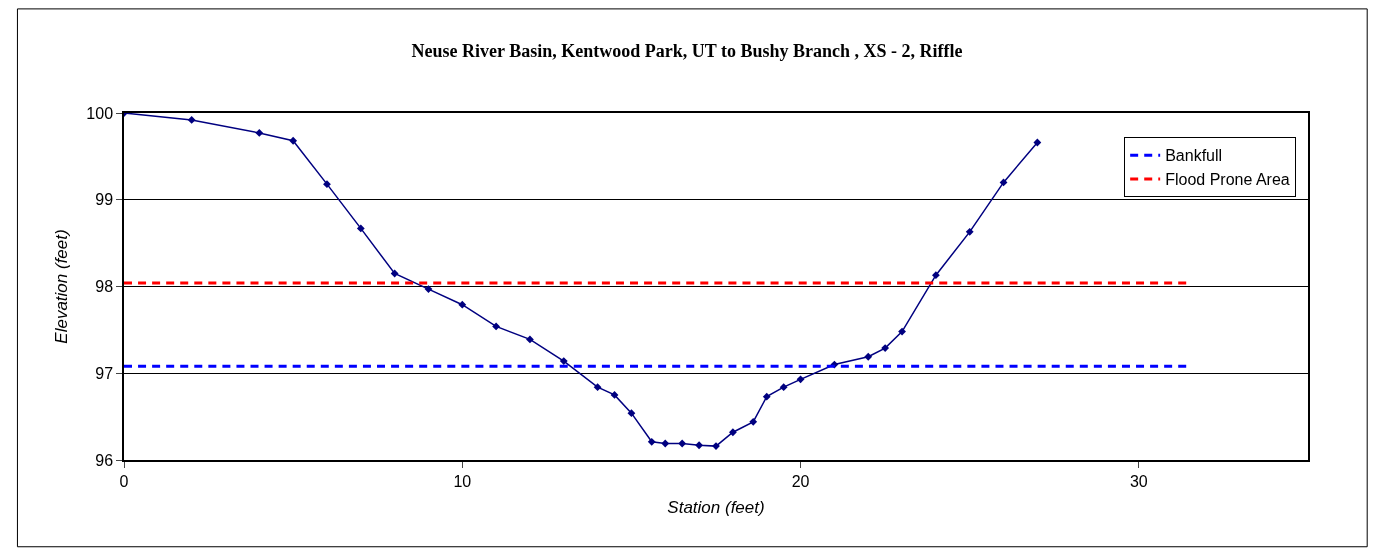 The height and width of the screenshot is (559, 1374). What do you see at coordinates (1138, 481) in the screenshot?
I see `x-tick-label: 30` at bounding box center [1138, 481].